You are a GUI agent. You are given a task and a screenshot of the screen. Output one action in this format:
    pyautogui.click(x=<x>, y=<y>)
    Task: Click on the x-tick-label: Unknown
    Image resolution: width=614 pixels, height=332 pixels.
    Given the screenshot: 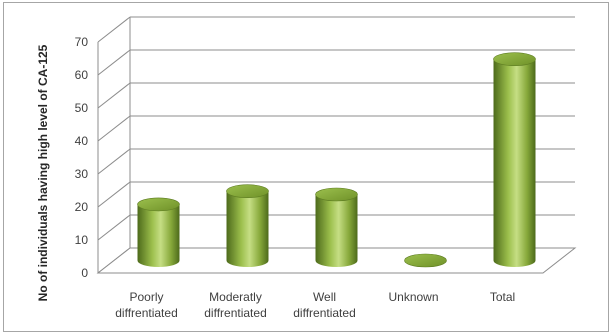 What is the action you would take?
    pyautogui.click(x=413, y=297)
    